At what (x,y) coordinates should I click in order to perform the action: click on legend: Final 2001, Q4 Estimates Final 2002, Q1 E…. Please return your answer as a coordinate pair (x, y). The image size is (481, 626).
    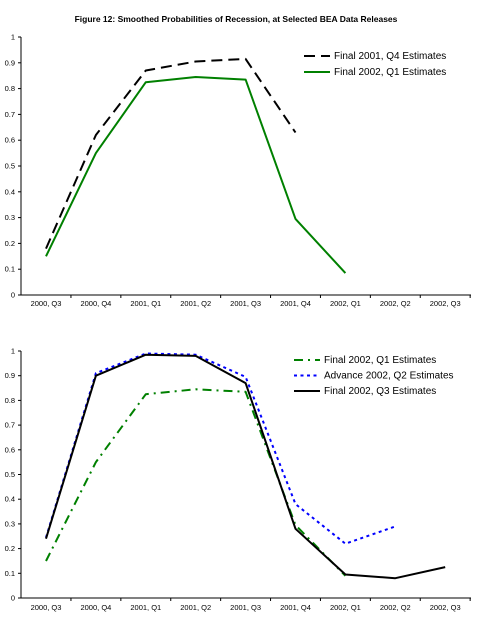
    Looking at the image, I should click on (375, 64).